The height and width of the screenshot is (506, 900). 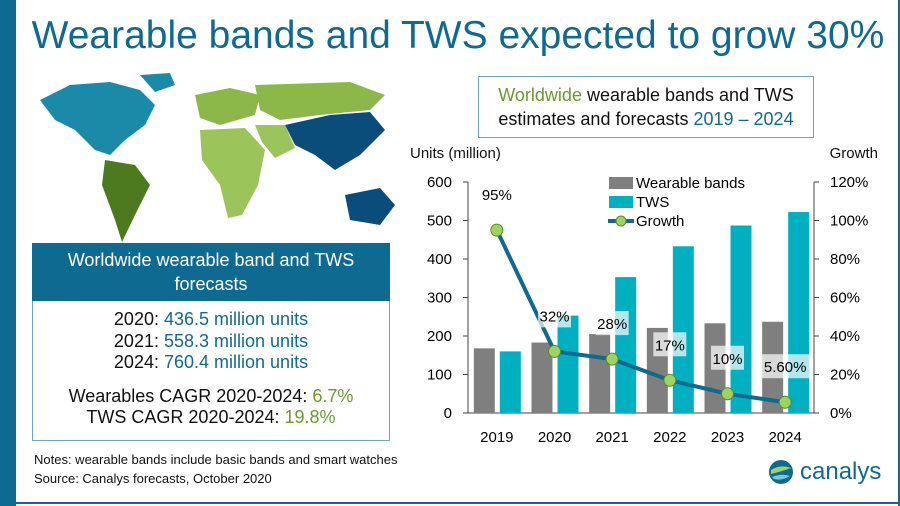 I want to click on x-tick-label: 2021, so click(x=611, y=437).